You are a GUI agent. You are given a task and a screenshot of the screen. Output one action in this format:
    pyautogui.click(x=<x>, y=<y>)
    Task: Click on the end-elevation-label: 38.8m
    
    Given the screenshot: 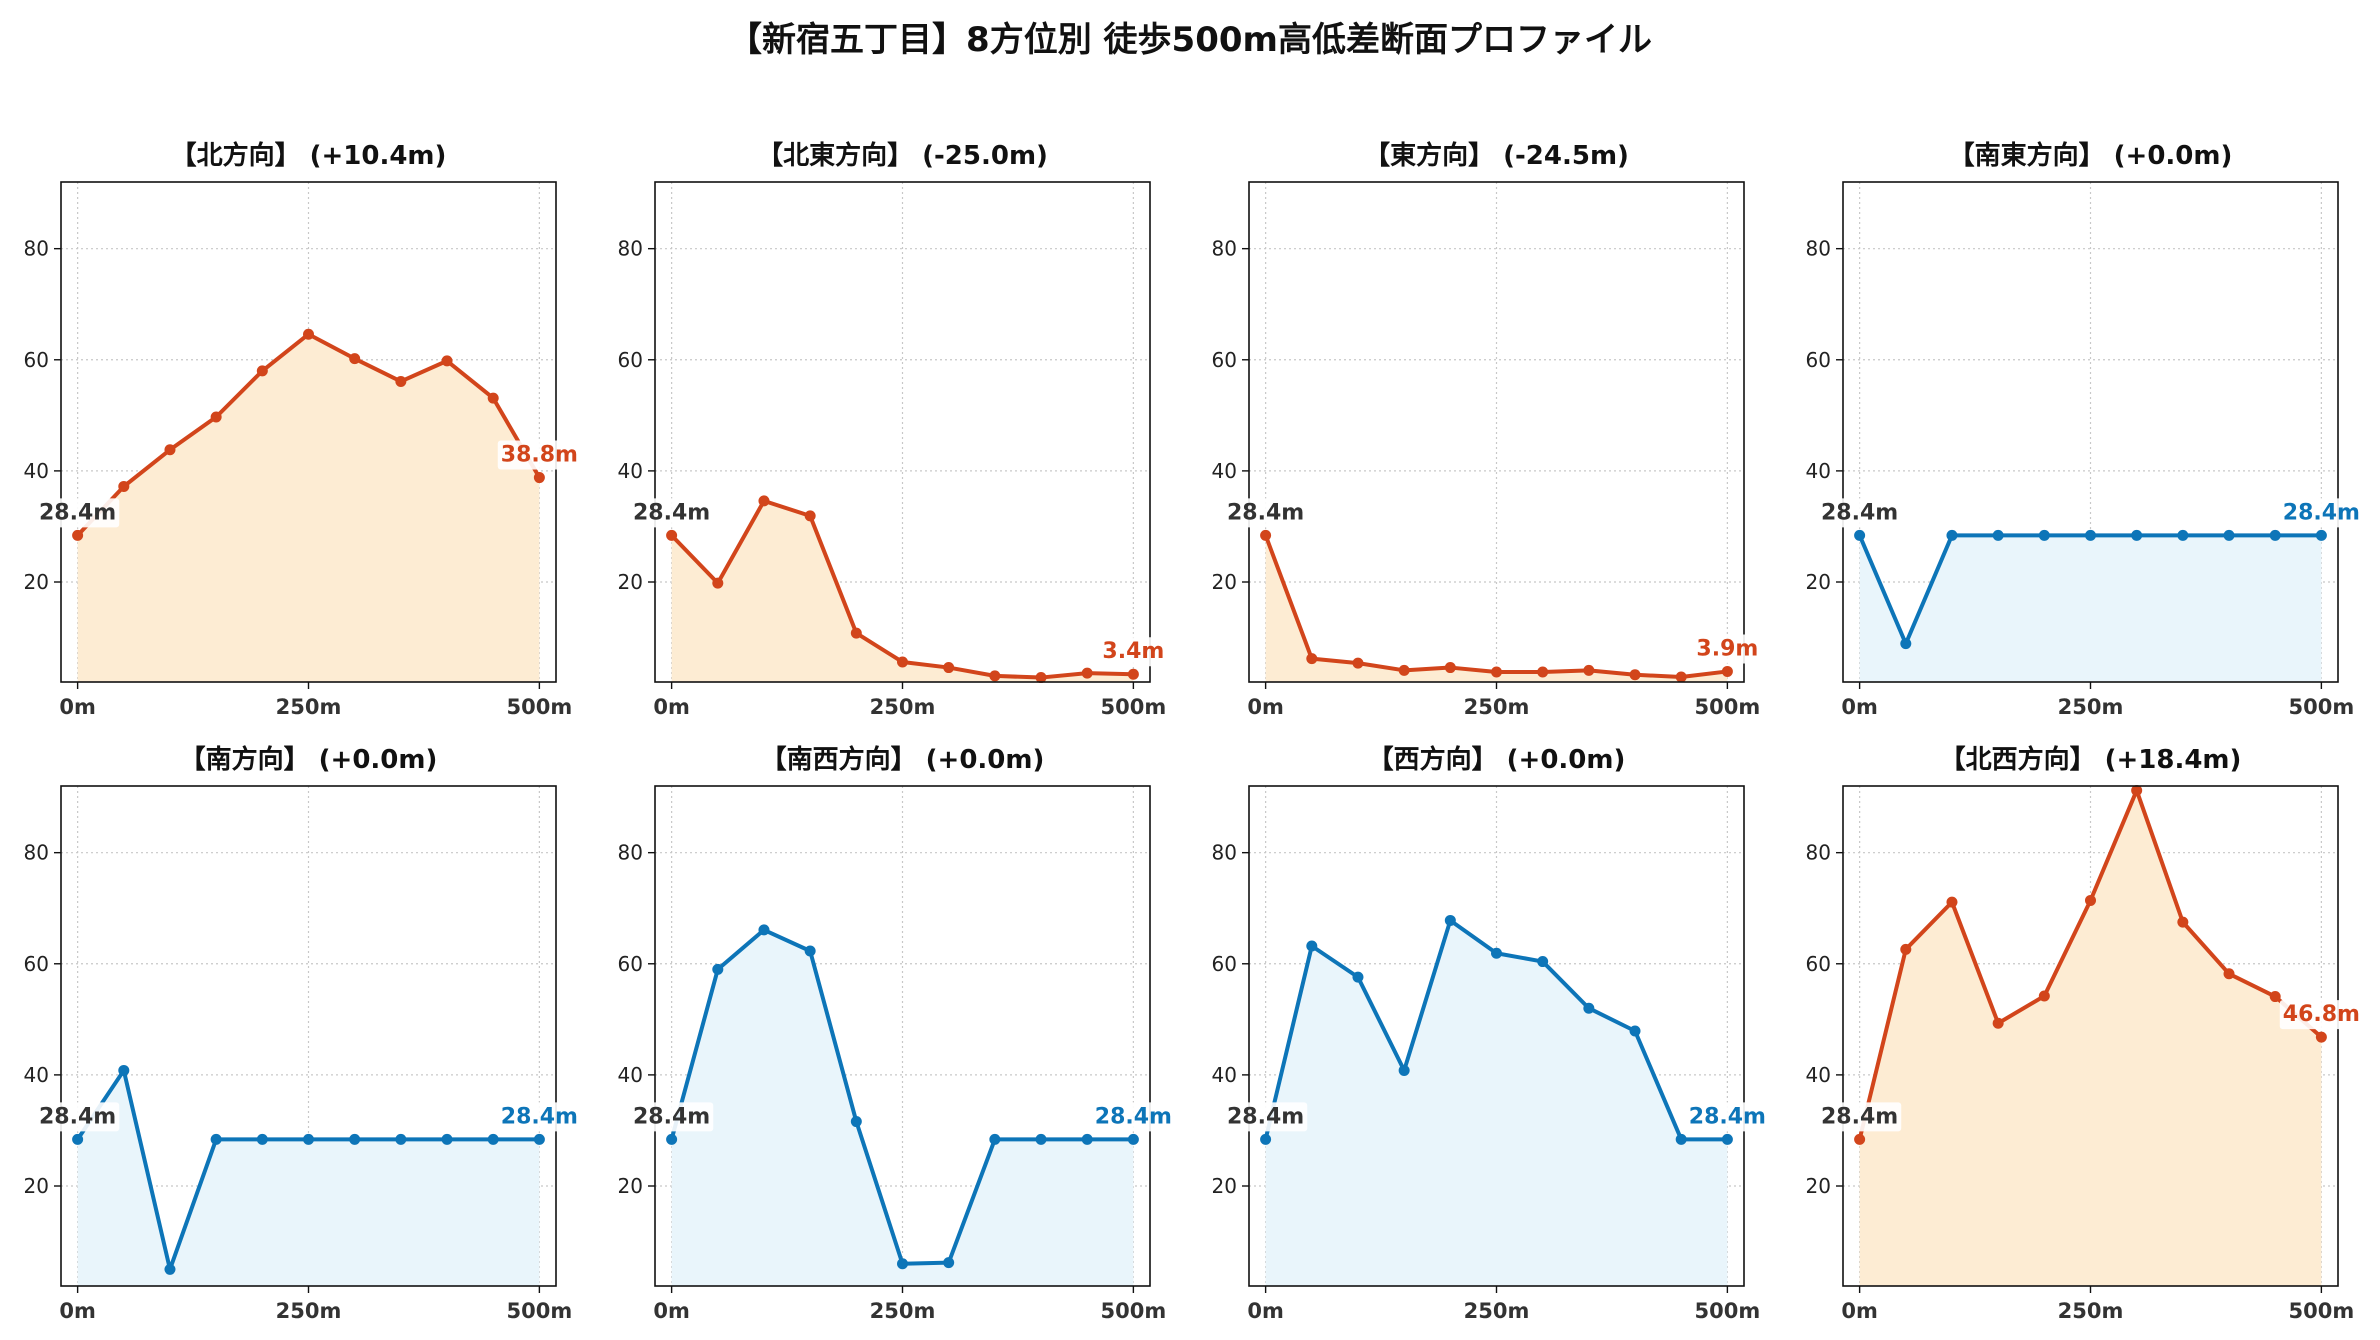 What is the action you would take?
    pyautogui.click(x=539, y=455)
    